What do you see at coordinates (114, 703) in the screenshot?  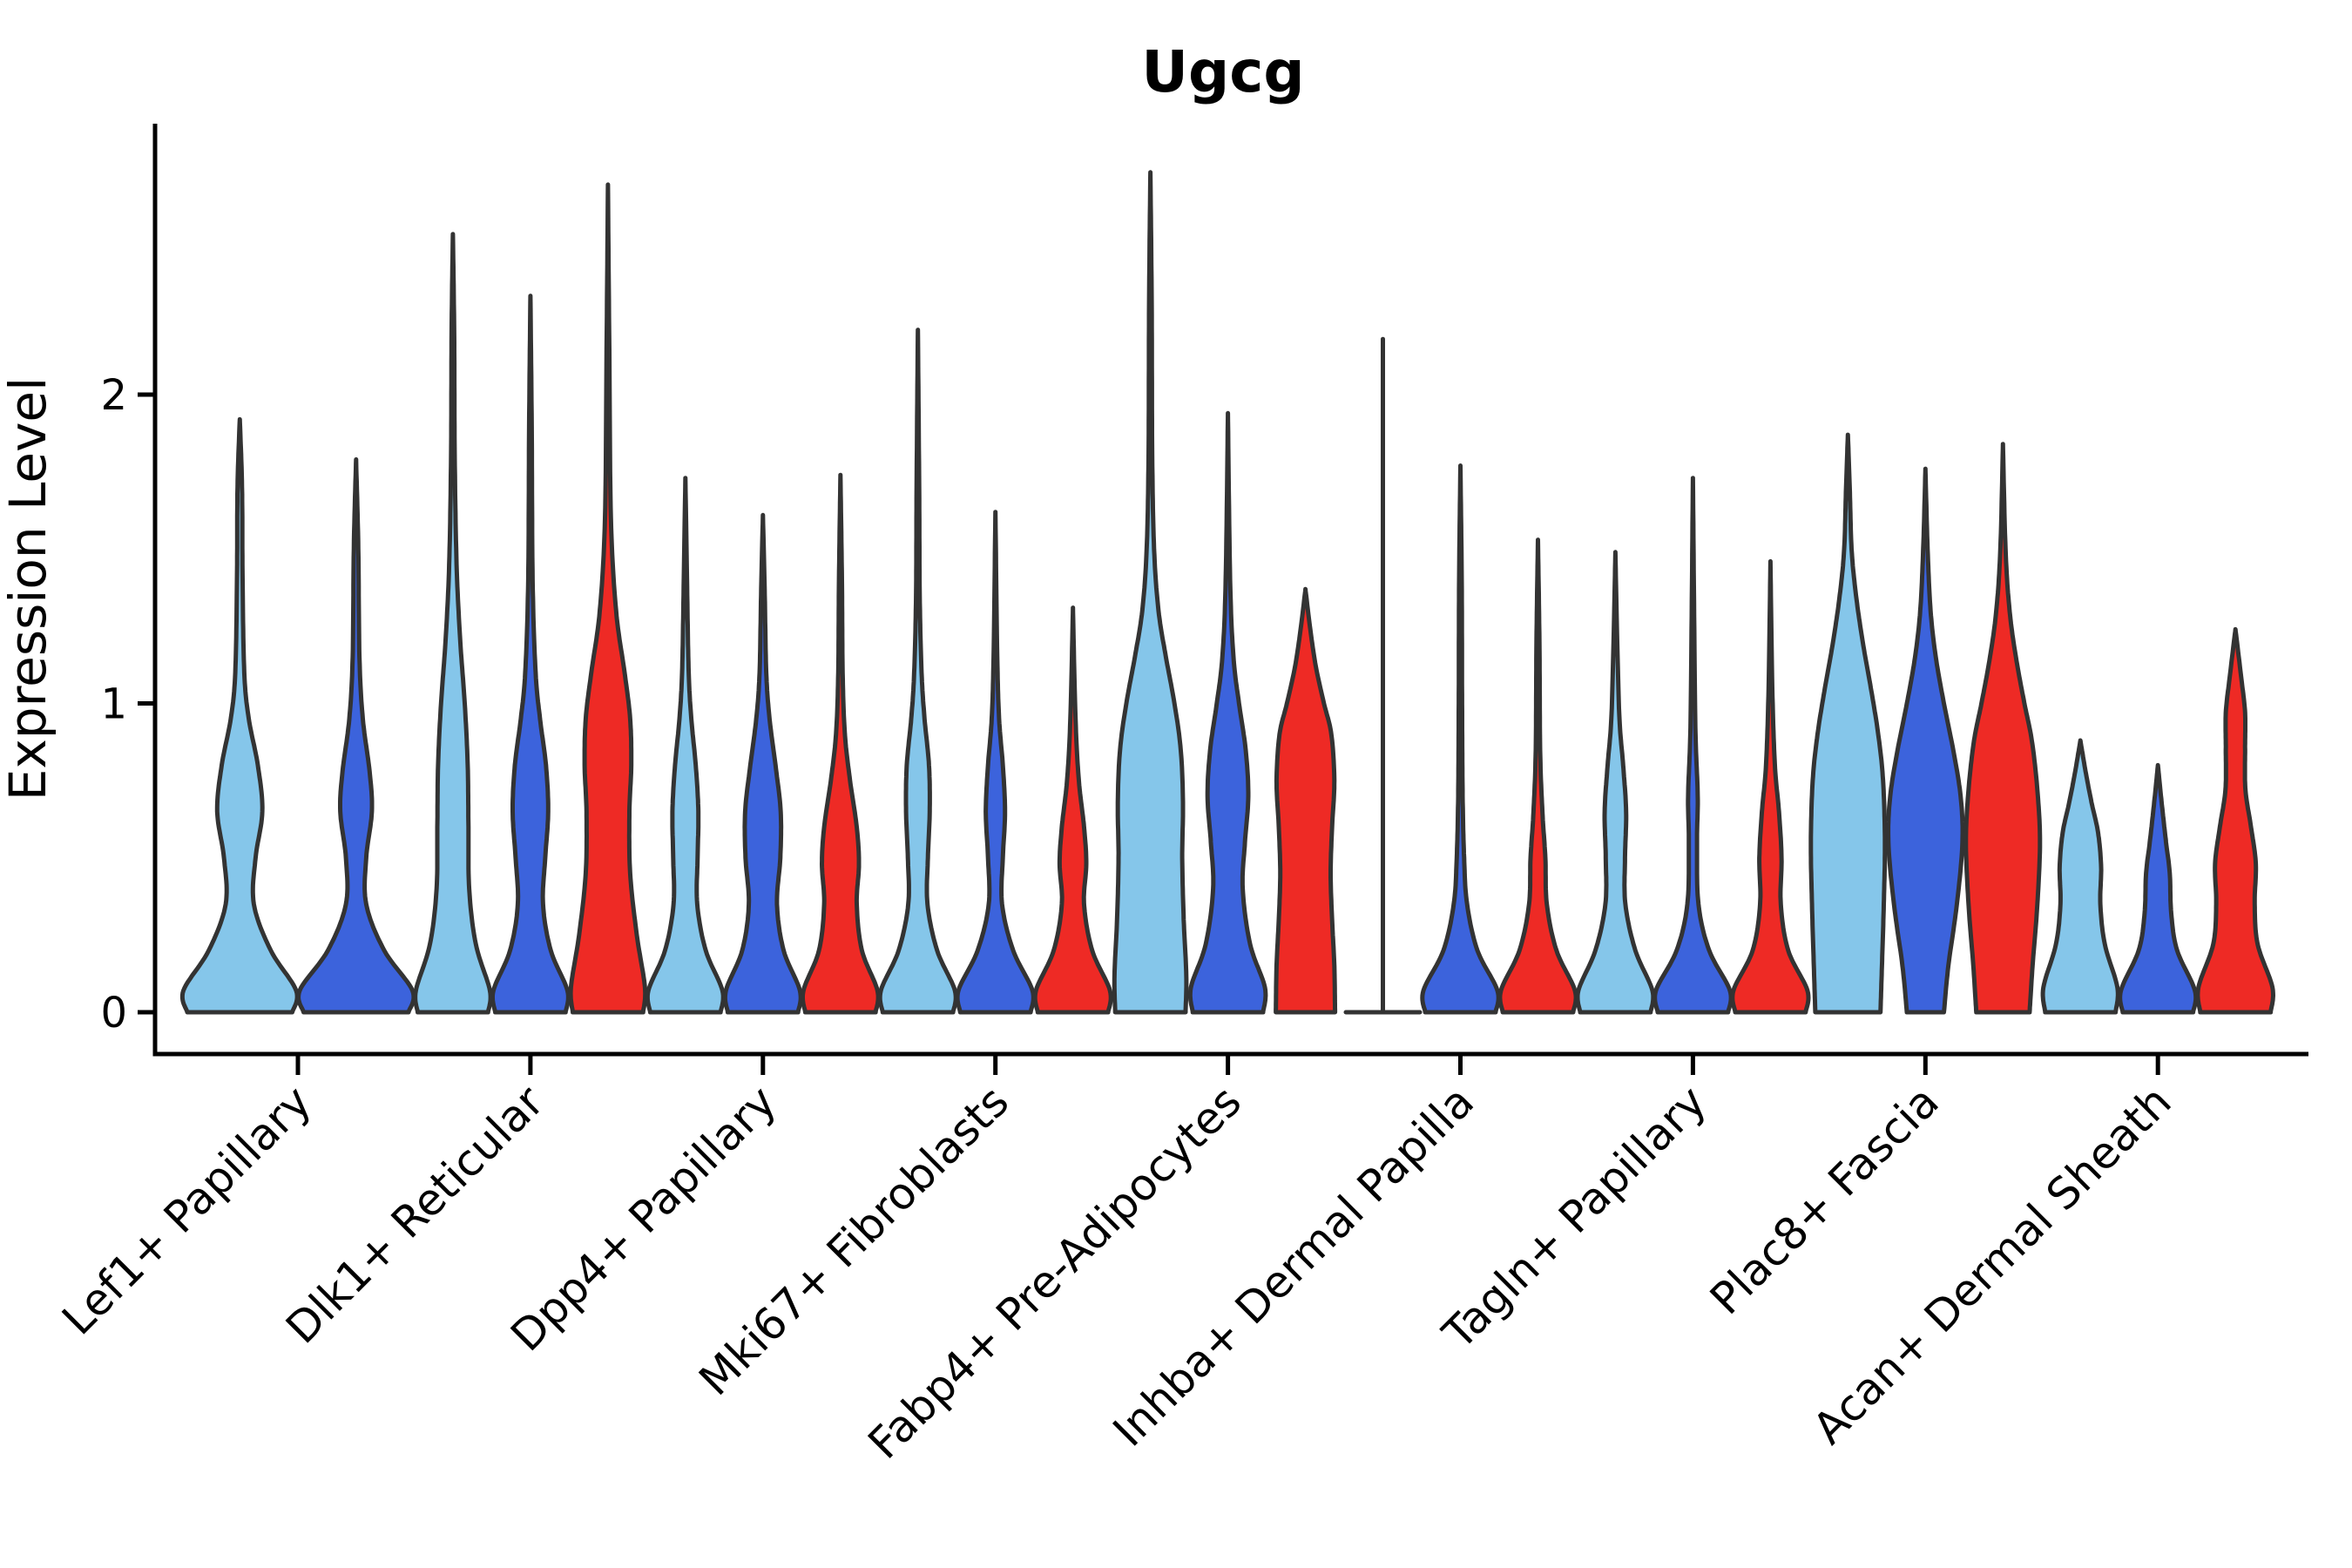 I see `y-tick-label: 1` at bounding box center [114, 703].